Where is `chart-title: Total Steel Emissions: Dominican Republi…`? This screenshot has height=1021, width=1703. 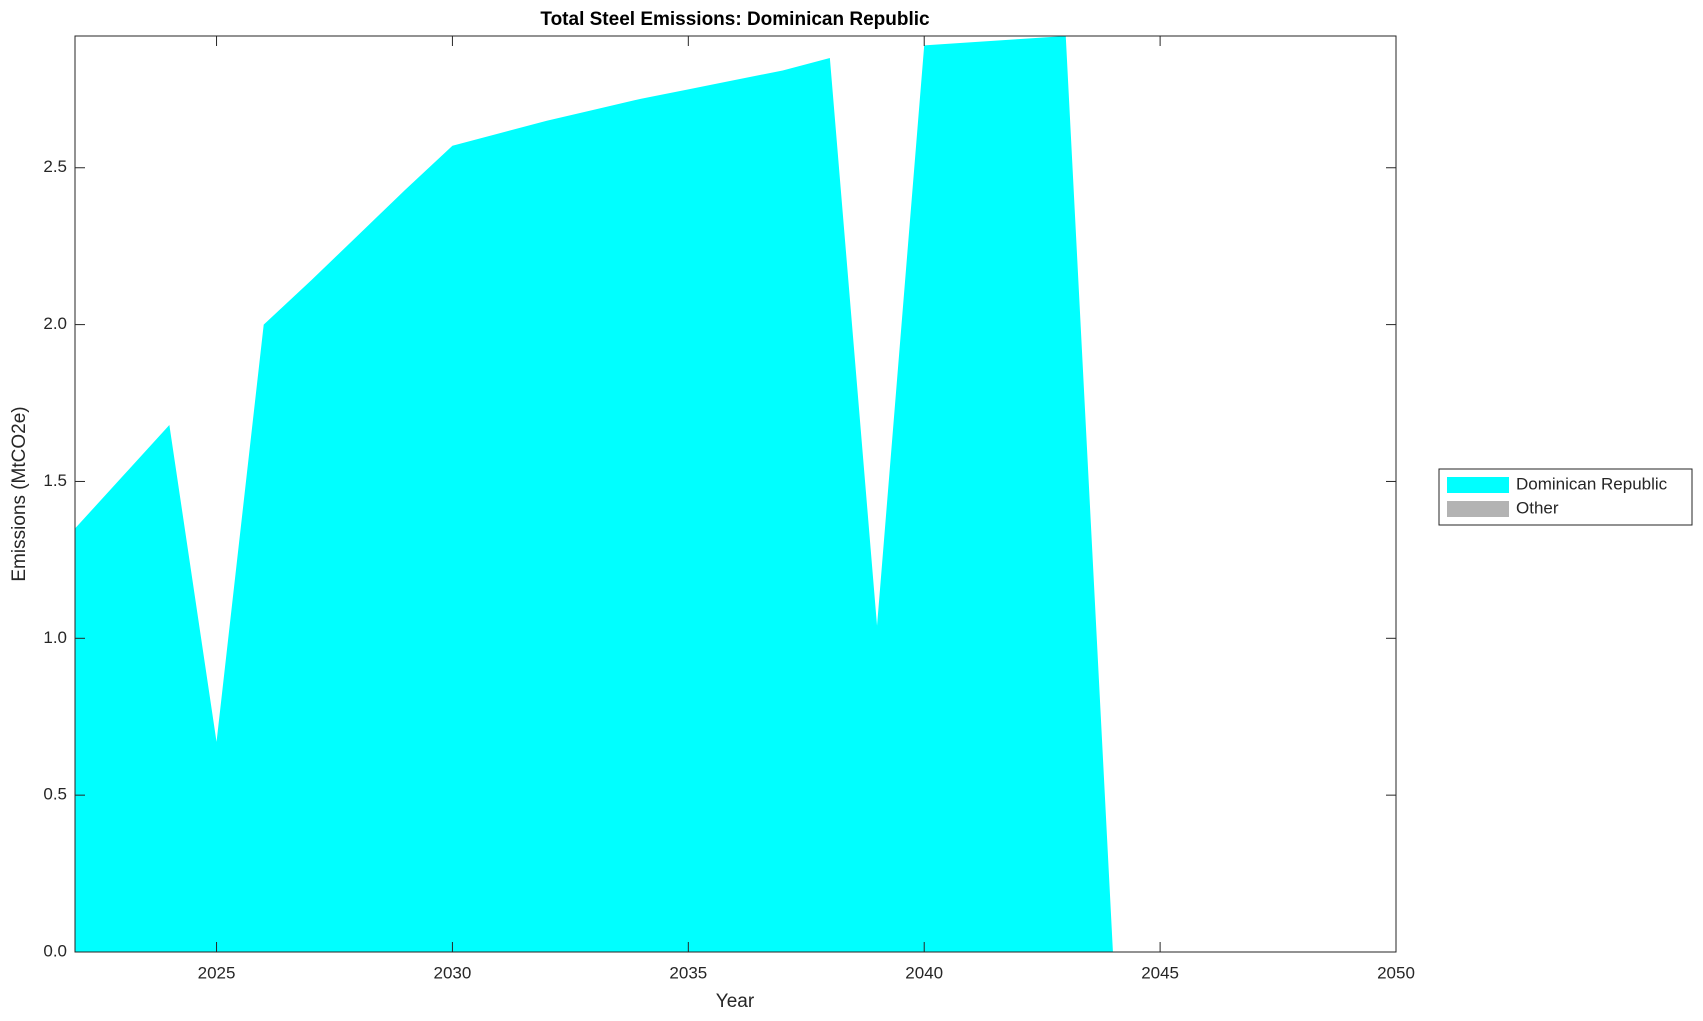
chart-title: Total Steel Emissions: Dominican Republi… is located at coordinates (735, 19).